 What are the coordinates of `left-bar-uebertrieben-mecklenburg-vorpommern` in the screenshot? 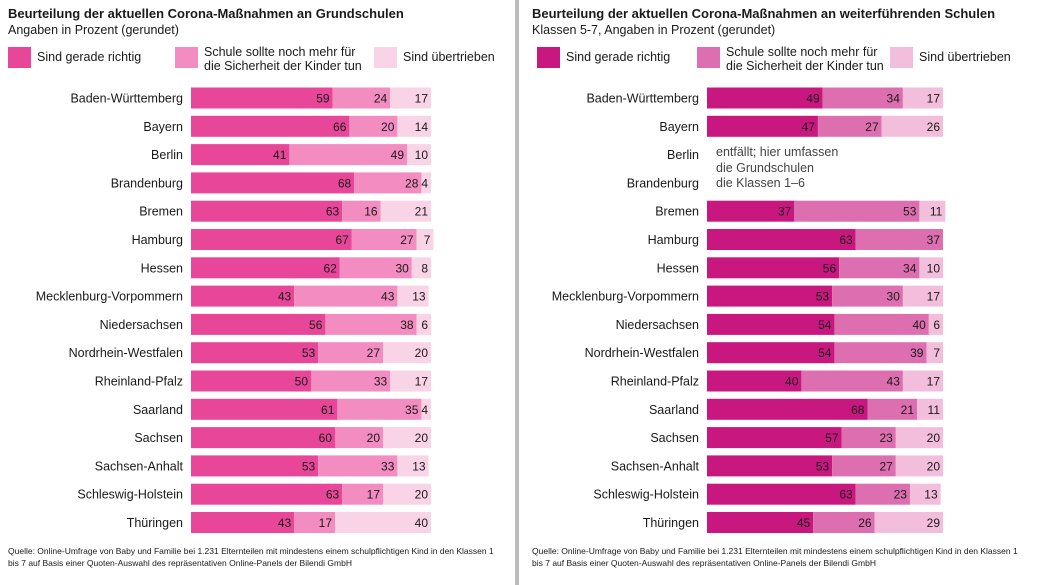 It's located at (413, 296).